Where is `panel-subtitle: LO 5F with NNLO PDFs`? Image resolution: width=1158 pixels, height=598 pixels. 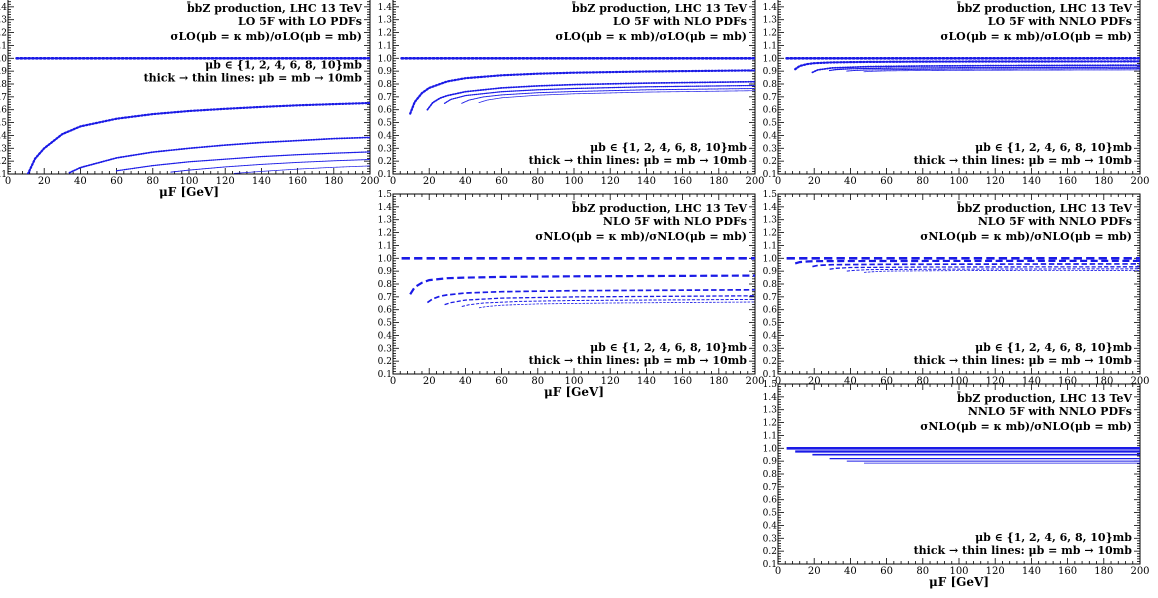 panel-subtitle: LO 5F with NNLO PDFs is located at coordinates (1060, 21).